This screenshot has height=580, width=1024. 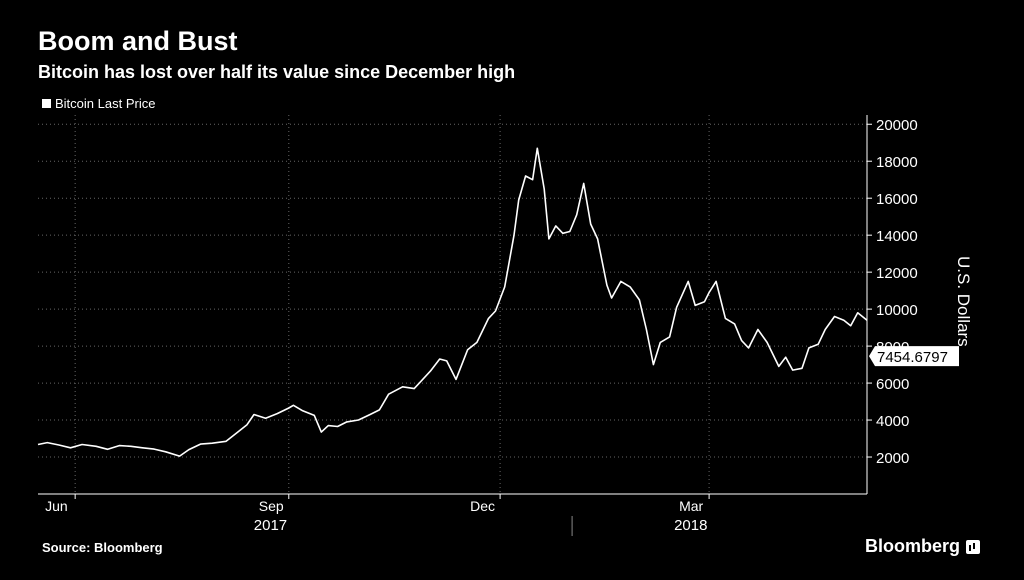 What do you see at coordinates (690, 525) in the screenshot?
I see `year-label: 2018` at bounding box center [690, 525].